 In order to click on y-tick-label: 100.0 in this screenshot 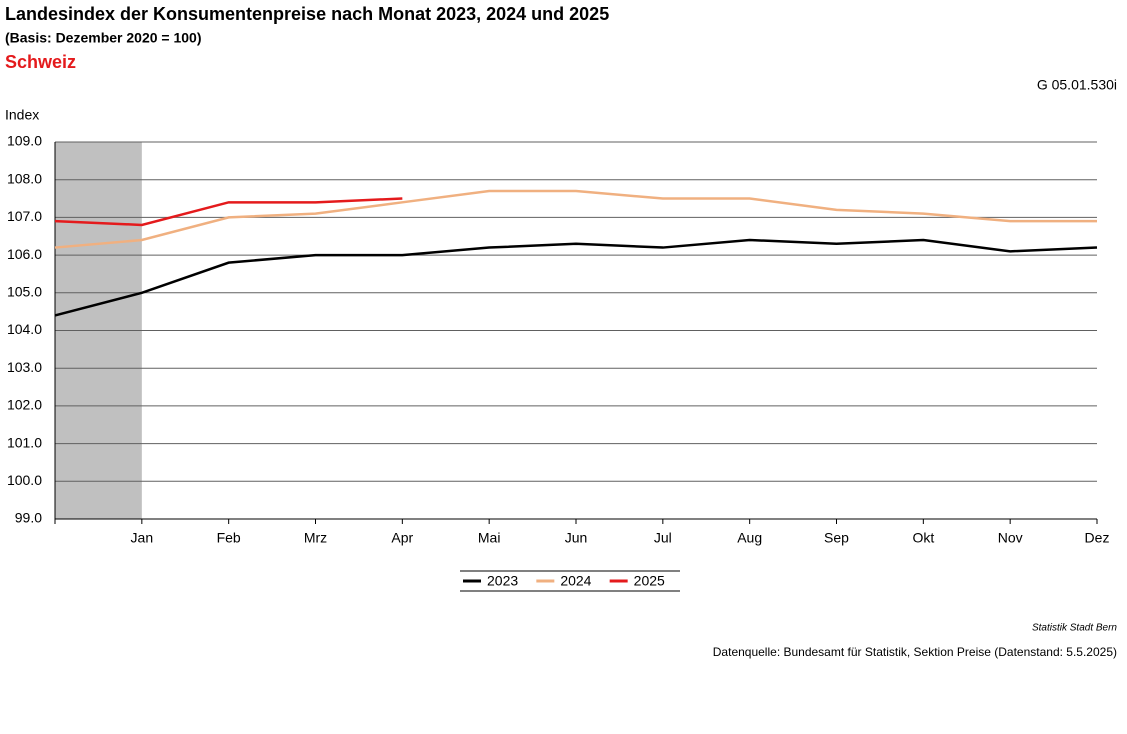, I will do `click(24, 480)`.